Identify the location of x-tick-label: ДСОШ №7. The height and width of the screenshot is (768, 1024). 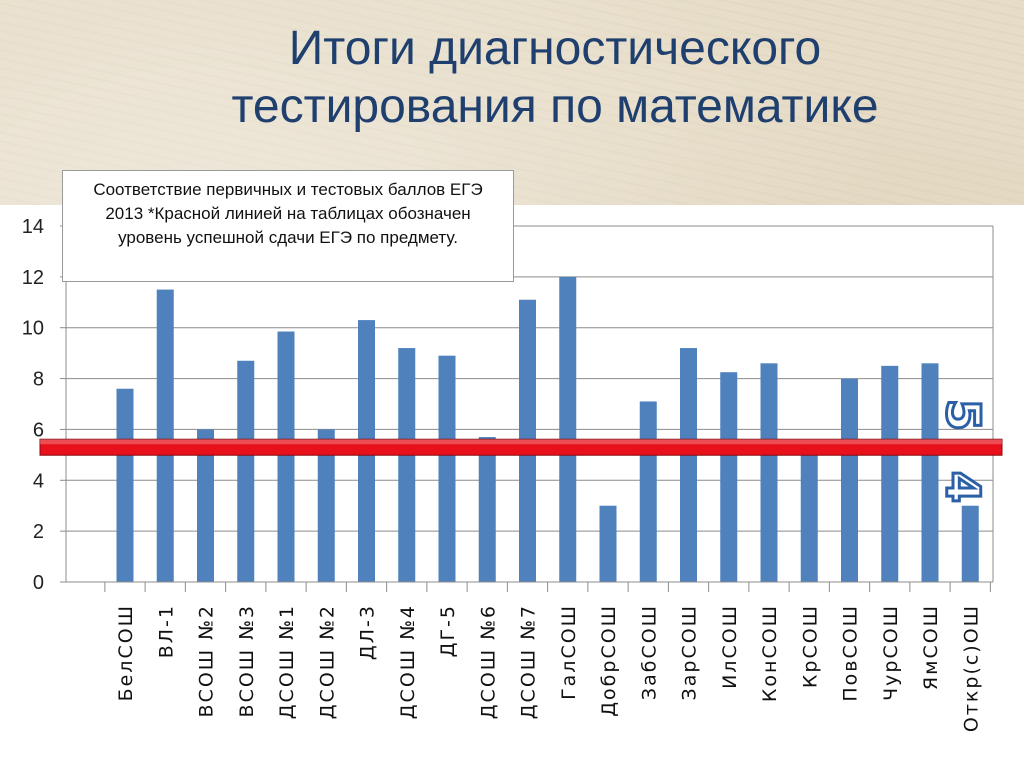
(529, 661).